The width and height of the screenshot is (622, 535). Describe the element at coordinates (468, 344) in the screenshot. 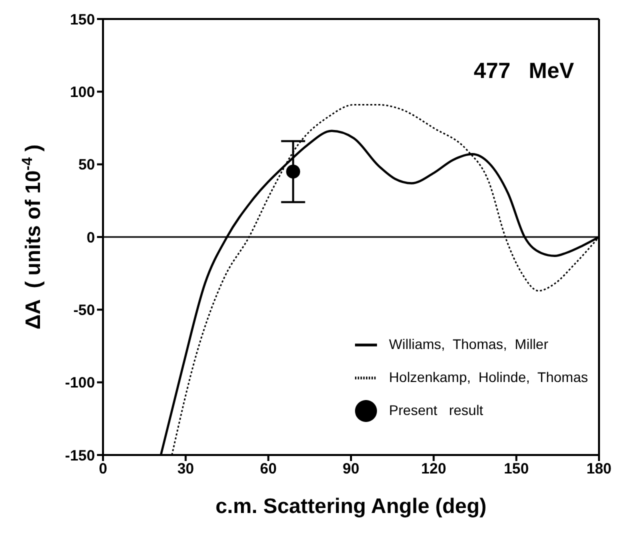

I see `legend-label: Williams, Thomas, Miller` at that location.